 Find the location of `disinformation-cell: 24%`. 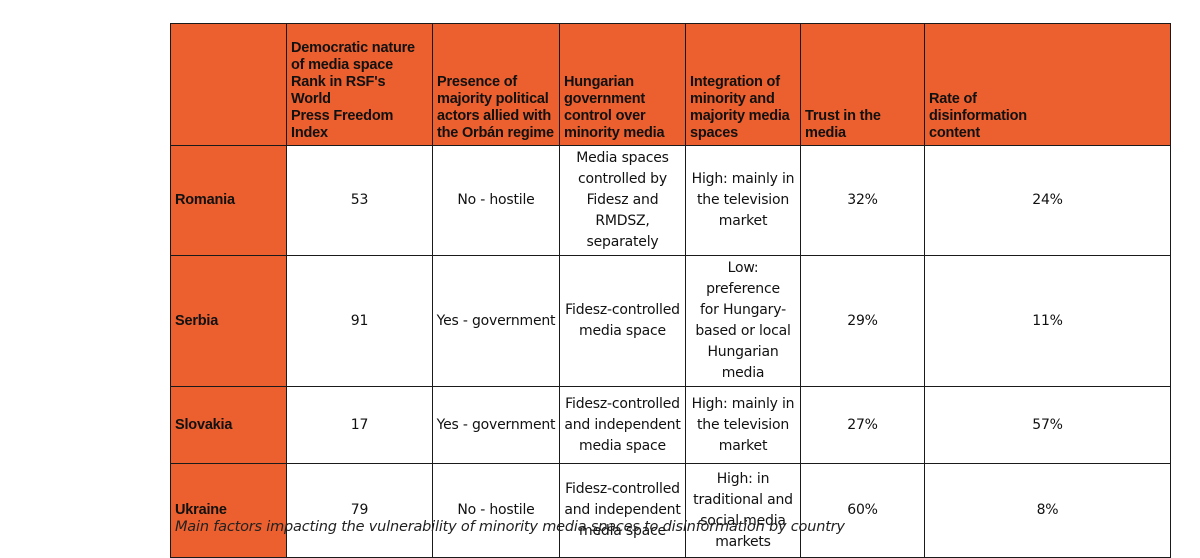

disinformation-cell: 24% is located at coordinates (1047, 200).